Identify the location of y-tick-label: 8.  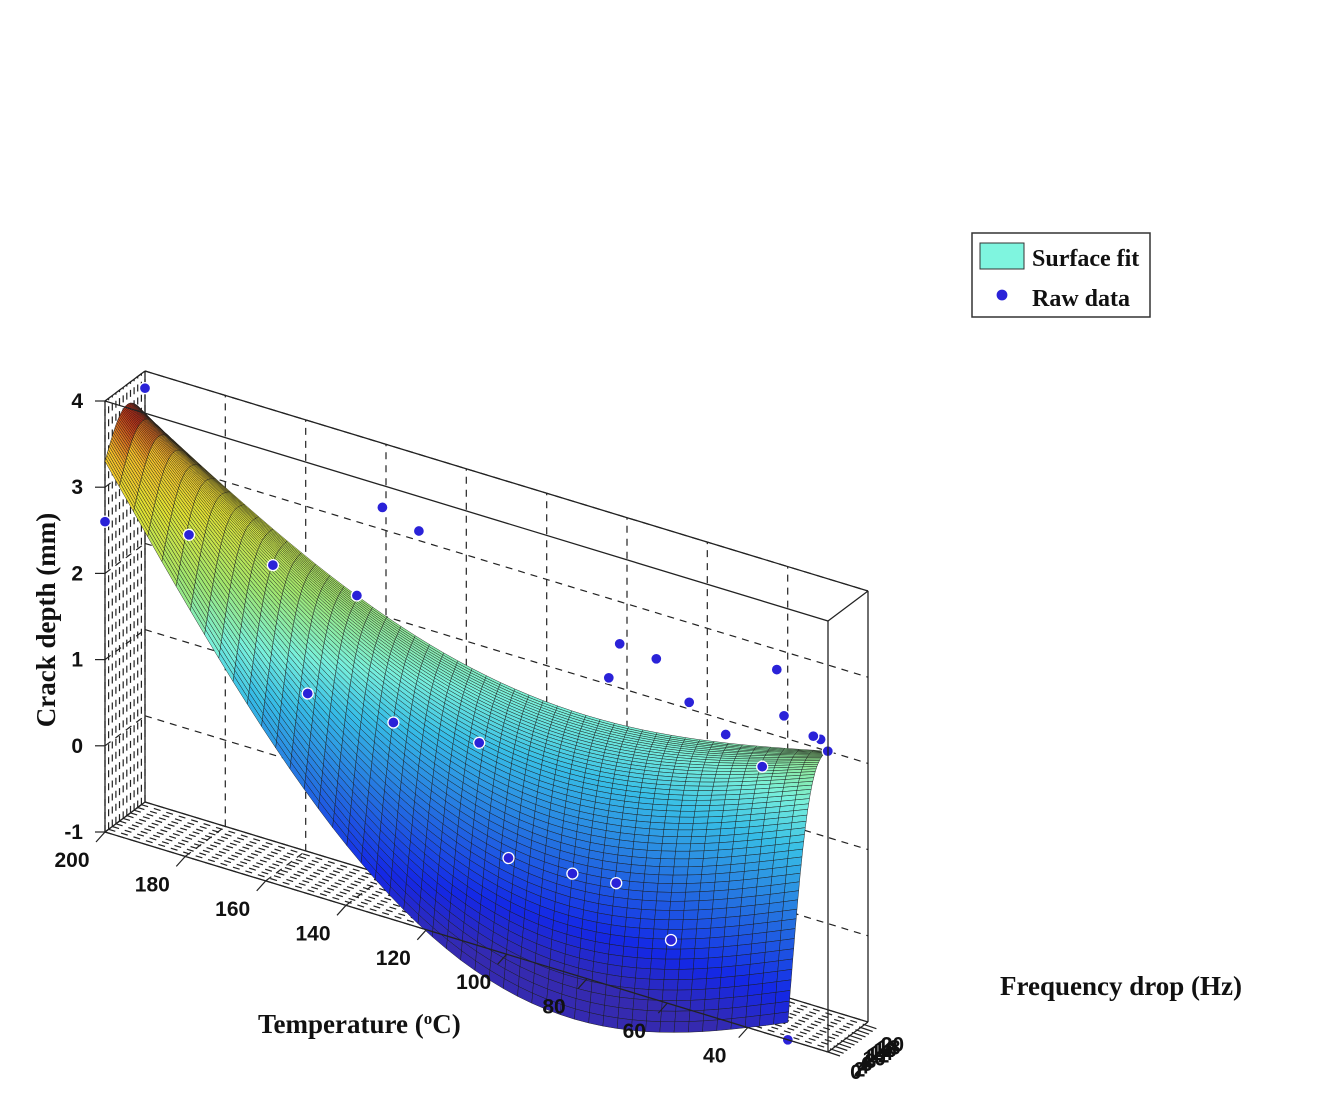
(871, 1061).